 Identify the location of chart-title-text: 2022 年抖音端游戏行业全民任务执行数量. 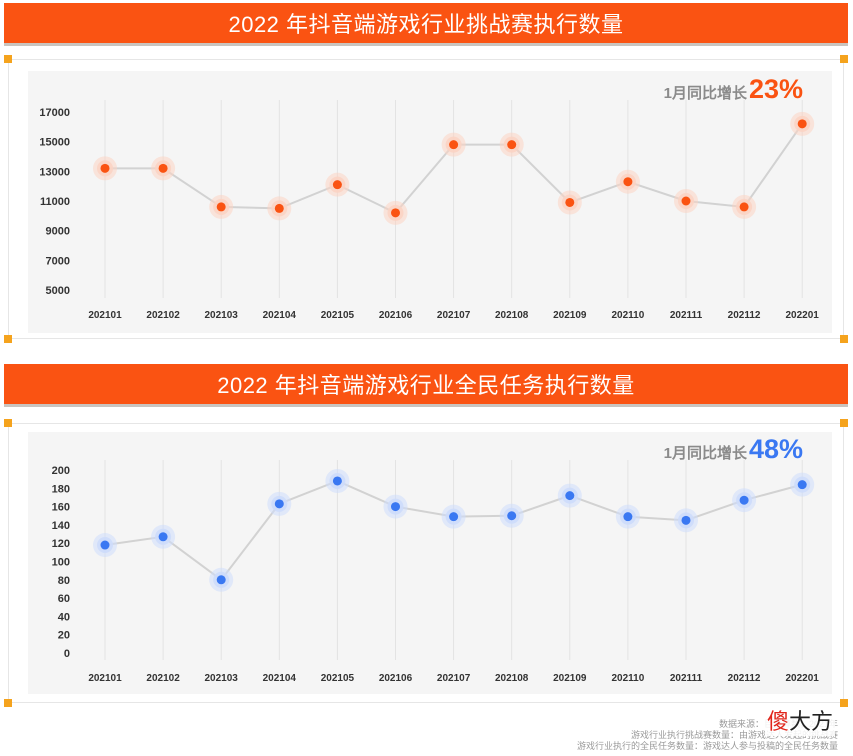
(426, 385).